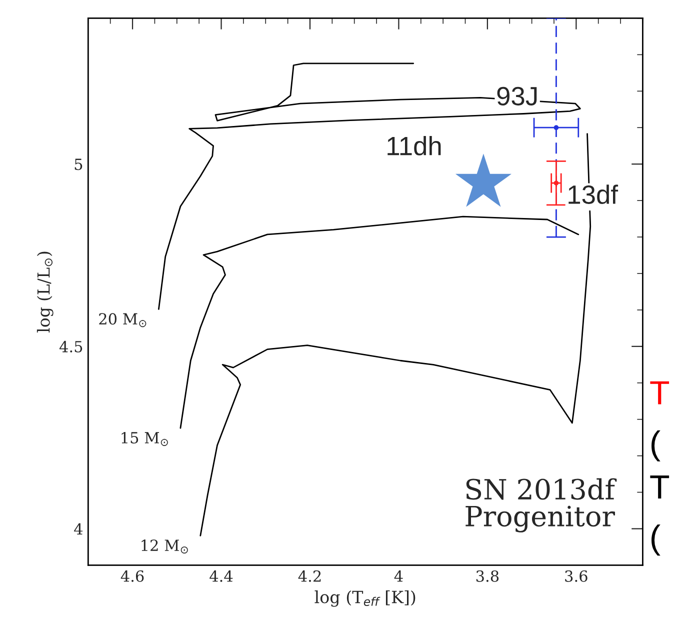 The width and height of the screenshot is (673, 628). What do you see at coordinates (309, 576) in the screenshot?
I see `x-tick-label: 4.2` at bounding box center [309, 576].